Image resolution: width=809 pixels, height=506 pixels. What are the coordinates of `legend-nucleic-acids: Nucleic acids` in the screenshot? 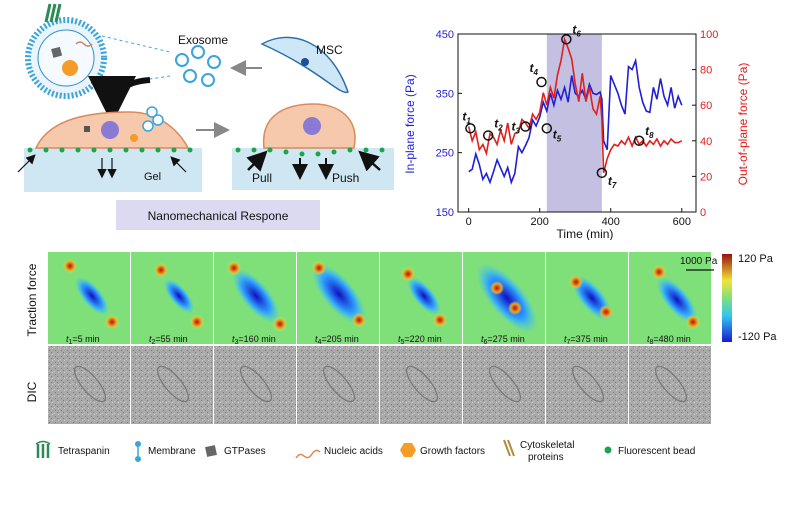 It's located at (353, 451).